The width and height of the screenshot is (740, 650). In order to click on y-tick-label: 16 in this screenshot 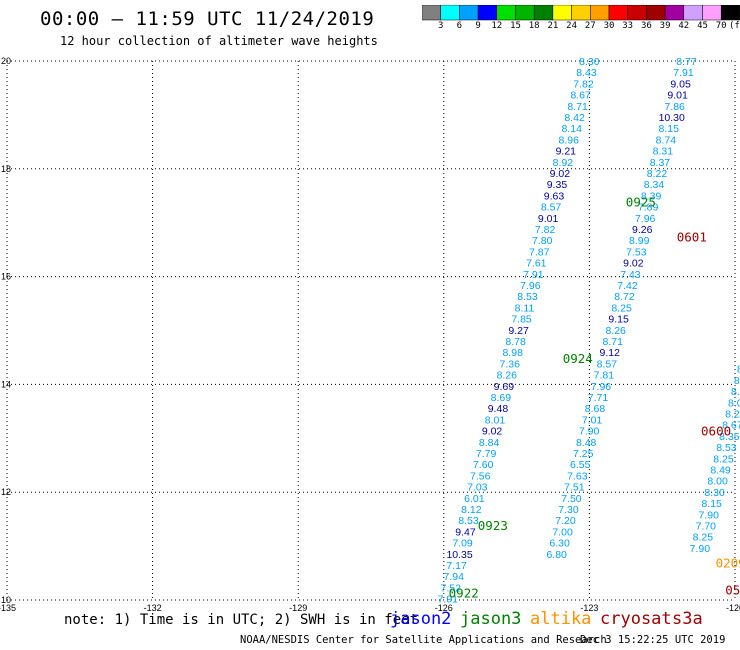, I will do `click(6, 277)`.